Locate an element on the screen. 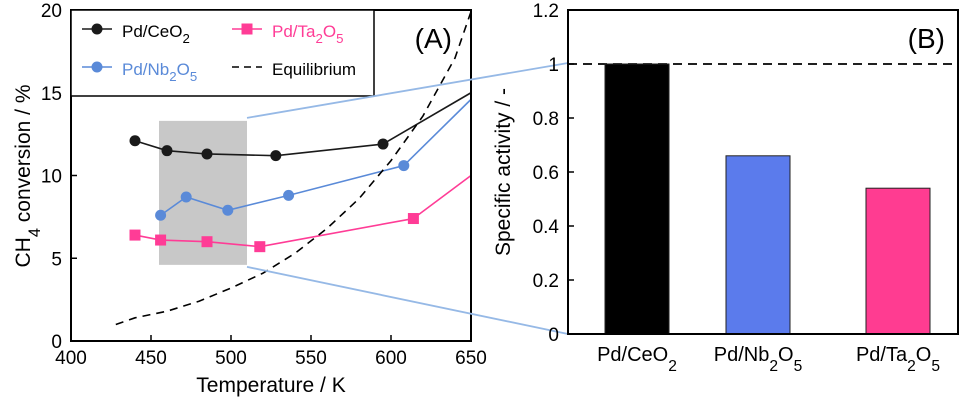 This screenshot has width=969, height=400. legend-label-2: Pd/Nb2O5 is located at coordinates (159, 72).